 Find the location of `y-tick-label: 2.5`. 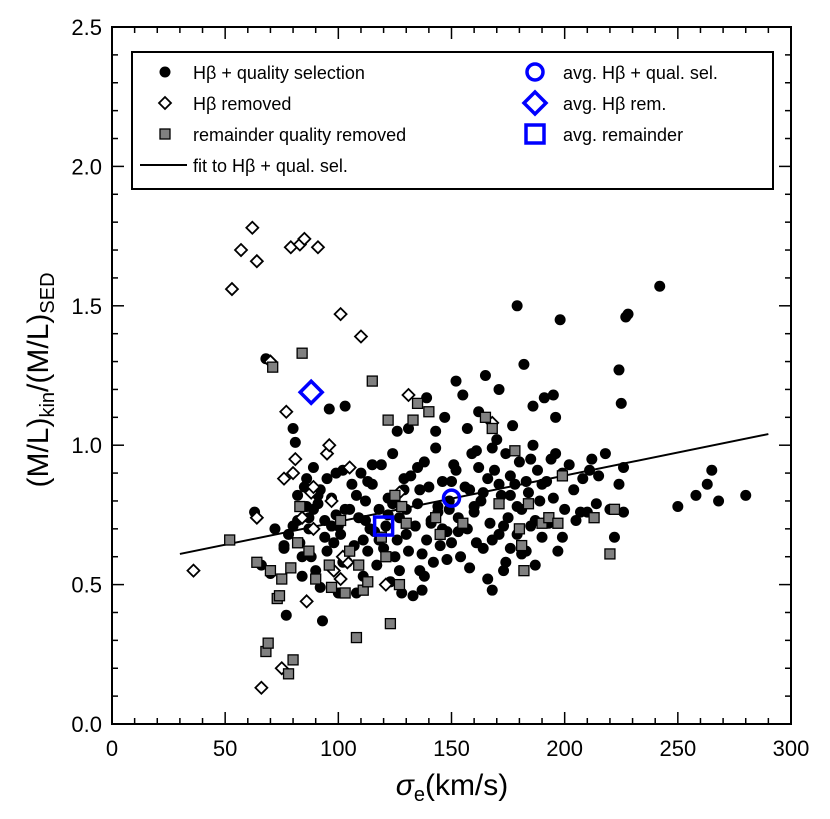

y-tick-label: 2.5 is located at coordinates (86, 27).